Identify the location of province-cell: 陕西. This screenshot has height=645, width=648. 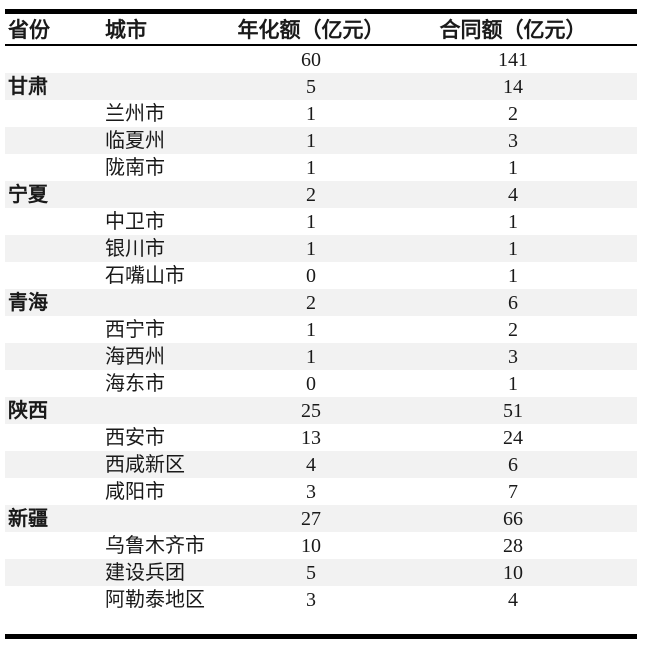
(28, 410).